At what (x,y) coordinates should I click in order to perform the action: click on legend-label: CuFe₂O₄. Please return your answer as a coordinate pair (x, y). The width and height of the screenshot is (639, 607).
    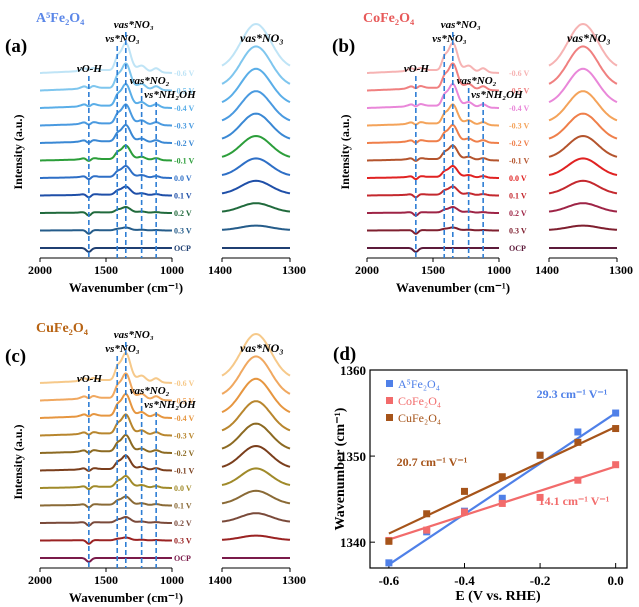
    Looking at the image, I should click on (419, 418).